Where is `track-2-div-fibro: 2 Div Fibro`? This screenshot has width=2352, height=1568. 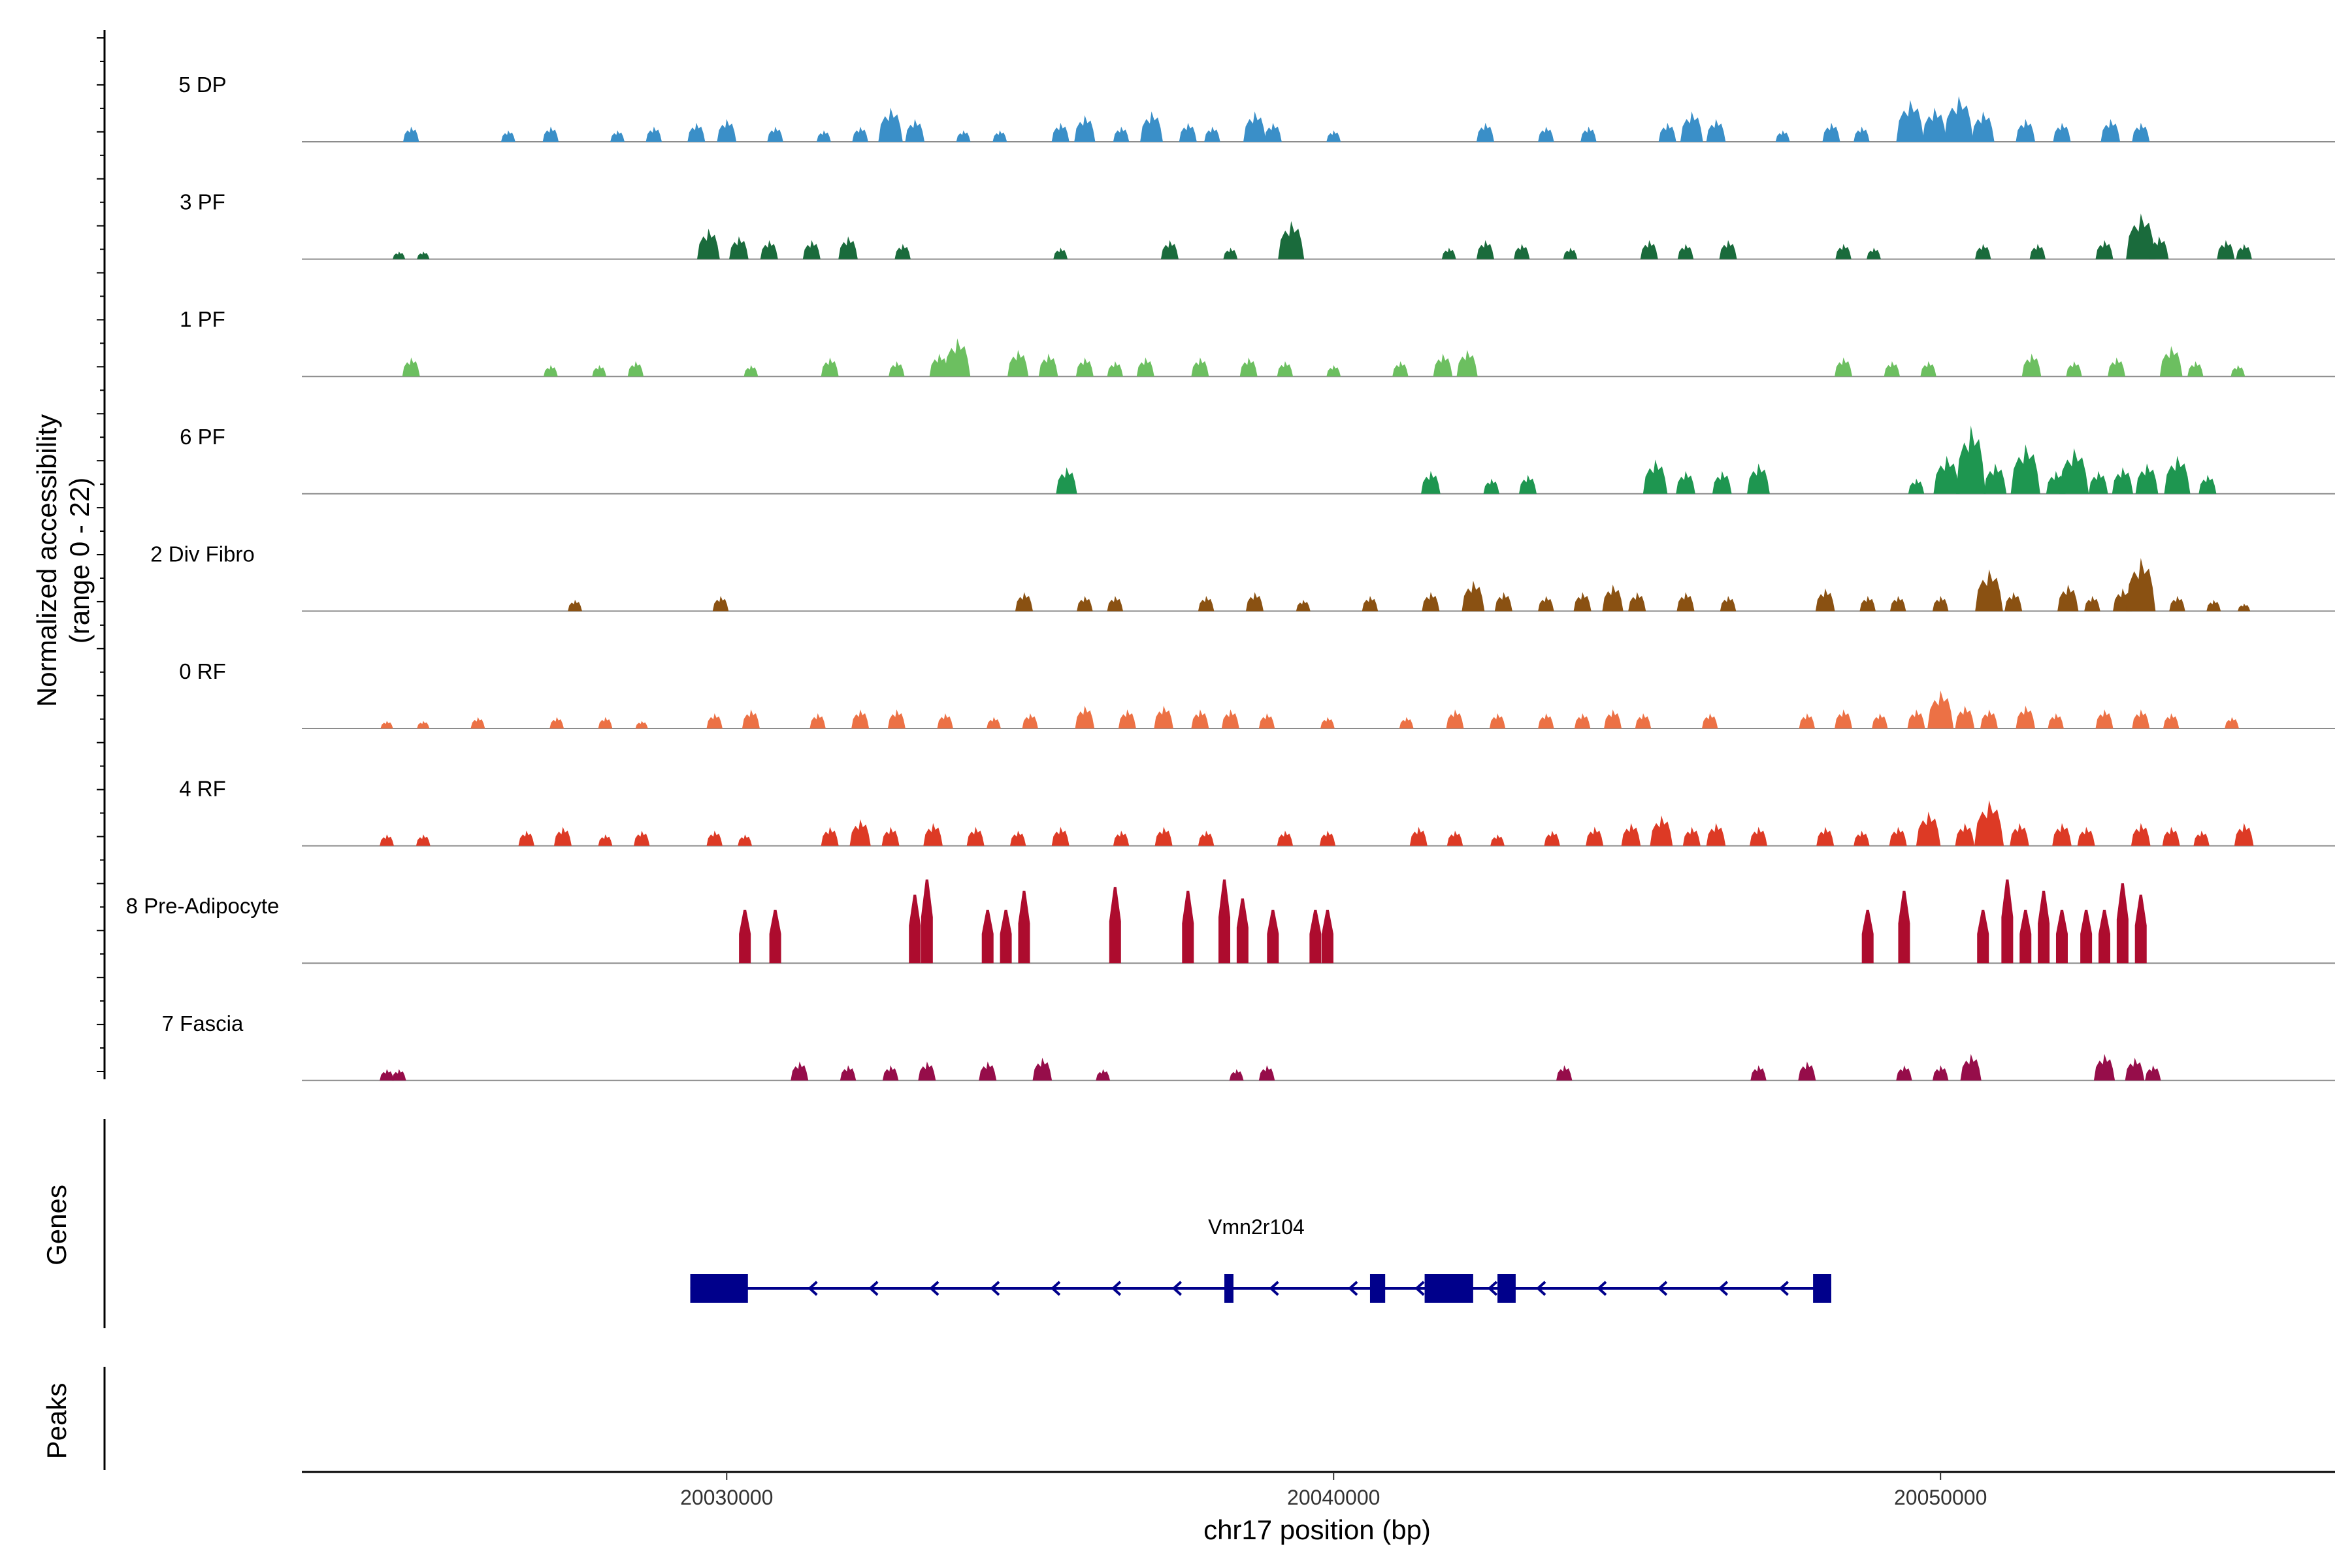
track-2-div-fibro: 2 Div Fibro is located at coordinates (1242, 577).